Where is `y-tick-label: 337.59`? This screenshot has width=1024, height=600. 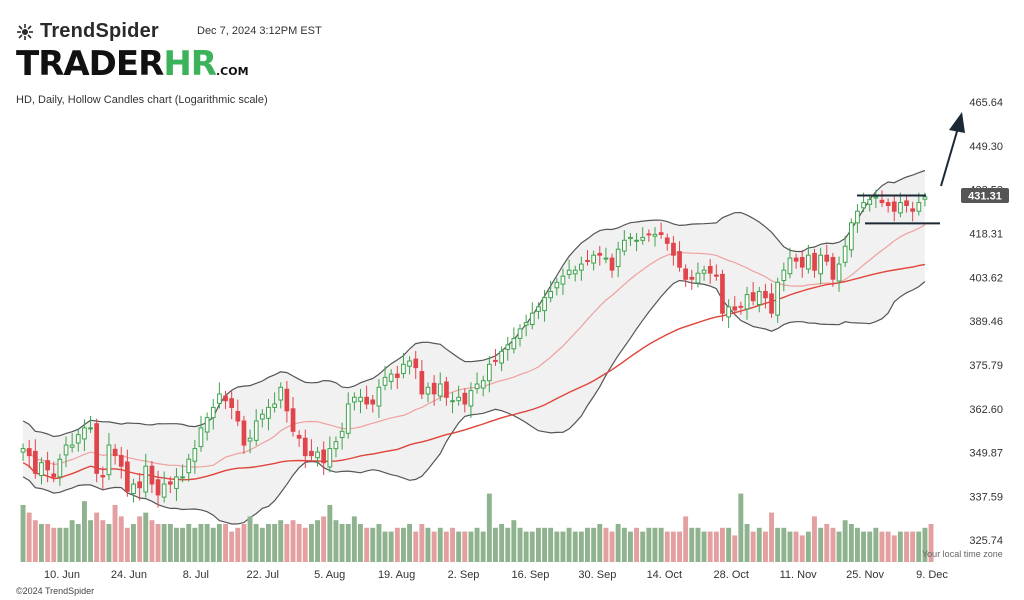 y-tick-label: 337.59 is located at coordinates (986, 497).